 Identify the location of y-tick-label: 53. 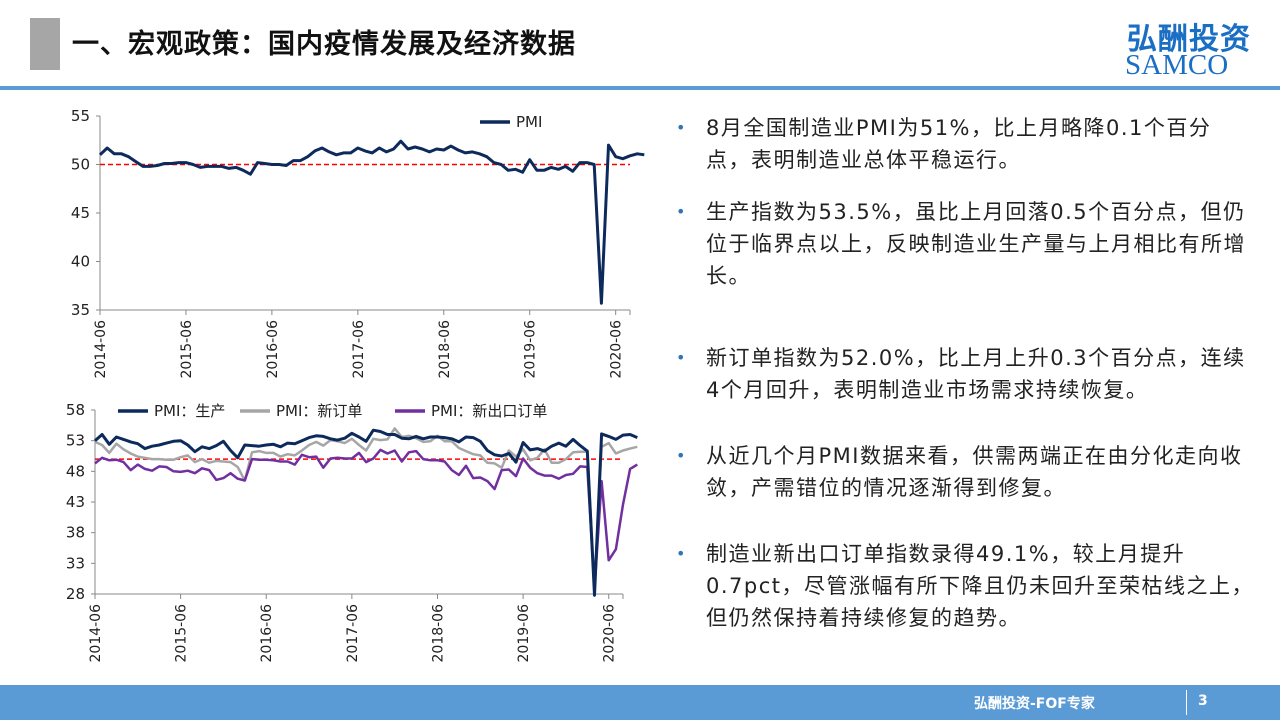
(75, 441).